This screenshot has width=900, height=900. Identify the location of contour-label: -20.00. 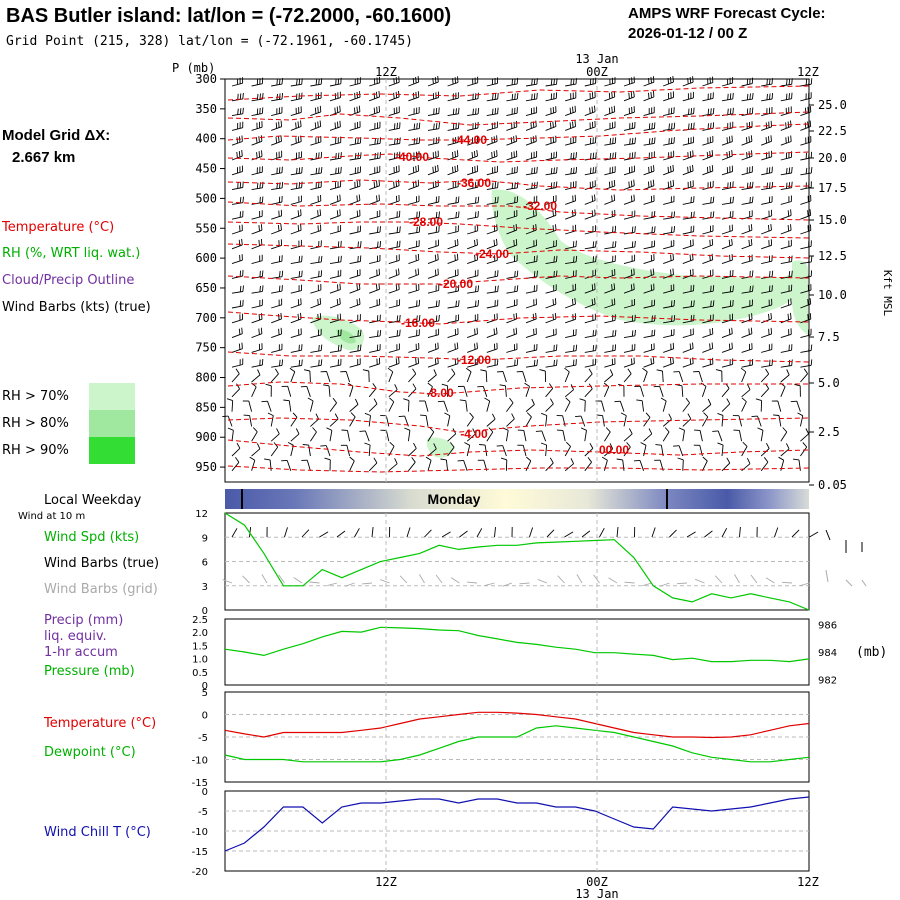
(456, 284).